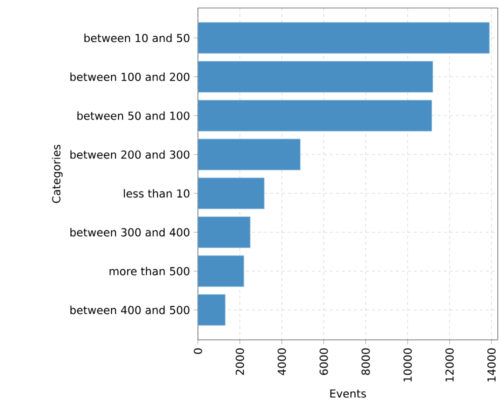 This screenshot has width=499, height=418. What do you see at coordinates (449, 365) in the screenshot?
I see `x-tick-label: 12000` at bounding box center [449, 365].